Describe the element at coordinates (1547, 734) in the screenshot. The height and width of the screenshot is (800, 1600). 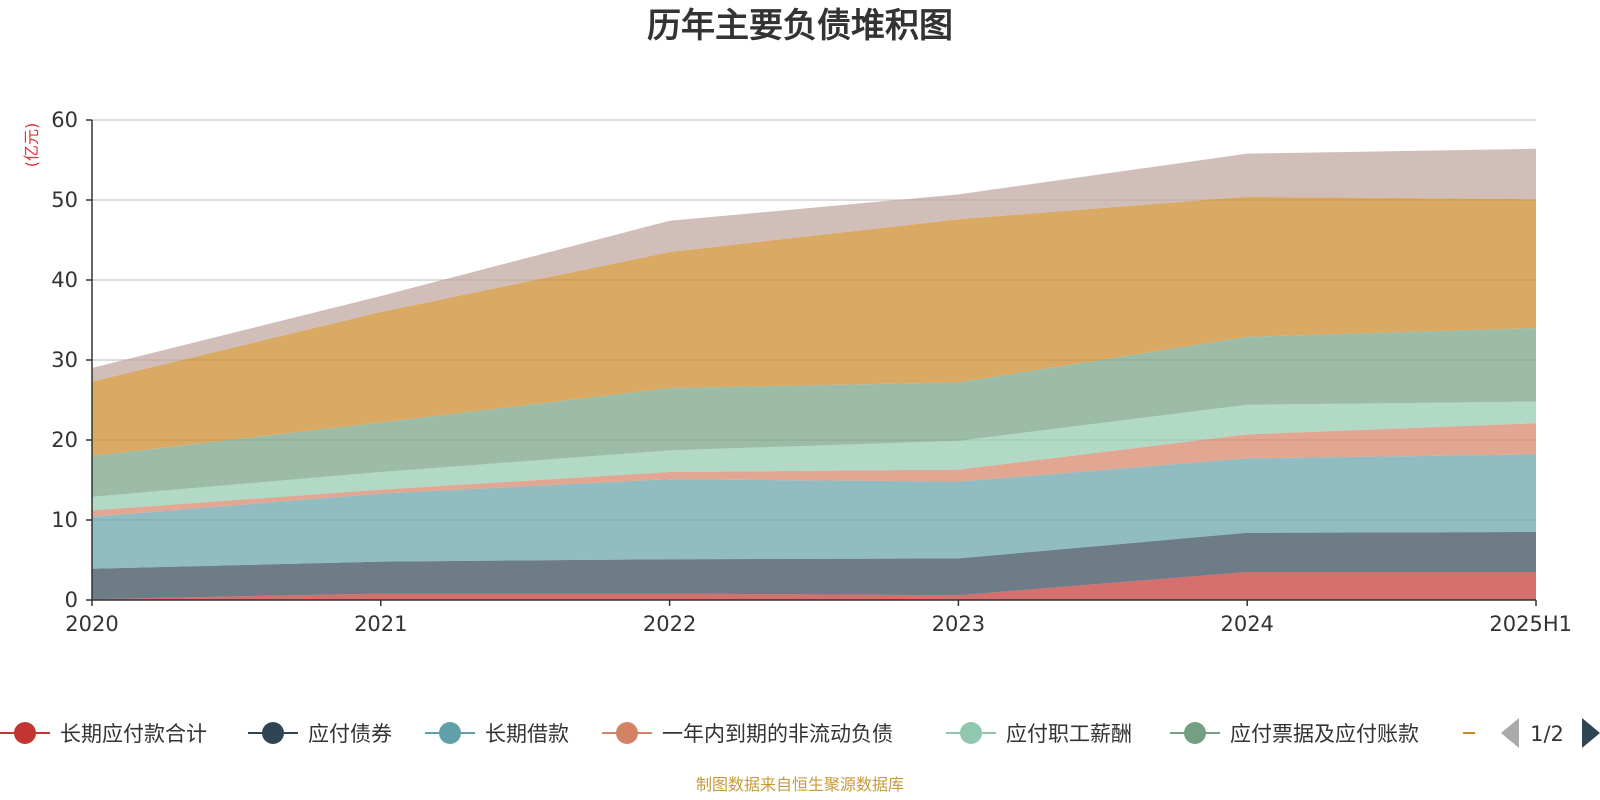
I see `legend-page-indicator: 1/2` at that location.